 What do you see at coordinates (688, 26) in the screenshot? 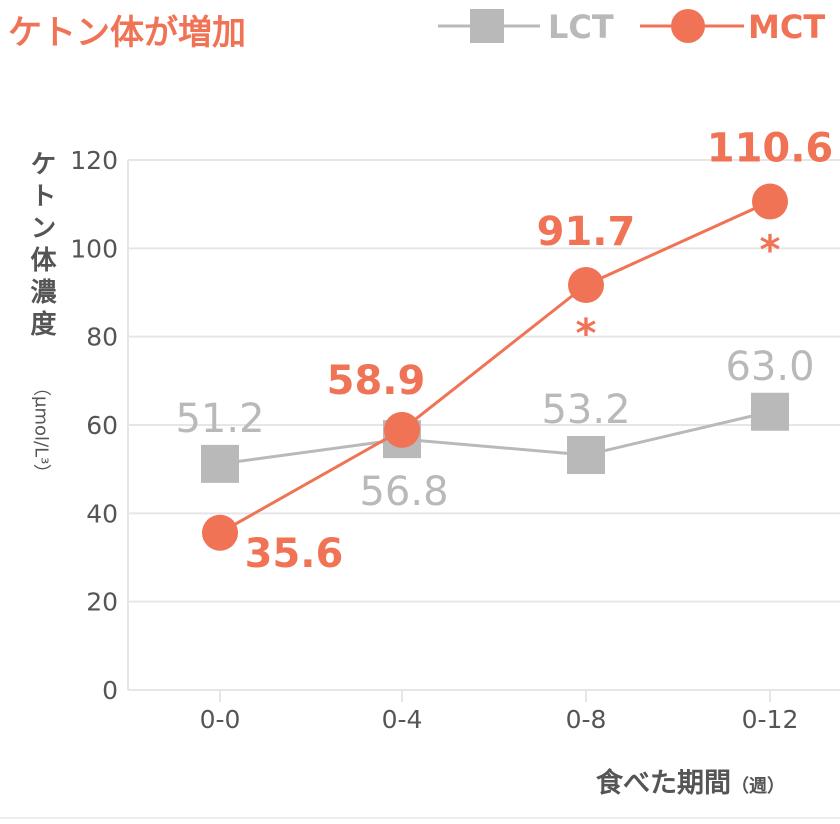
I see `legend-mct-marker` at bounding box center [688, 26].